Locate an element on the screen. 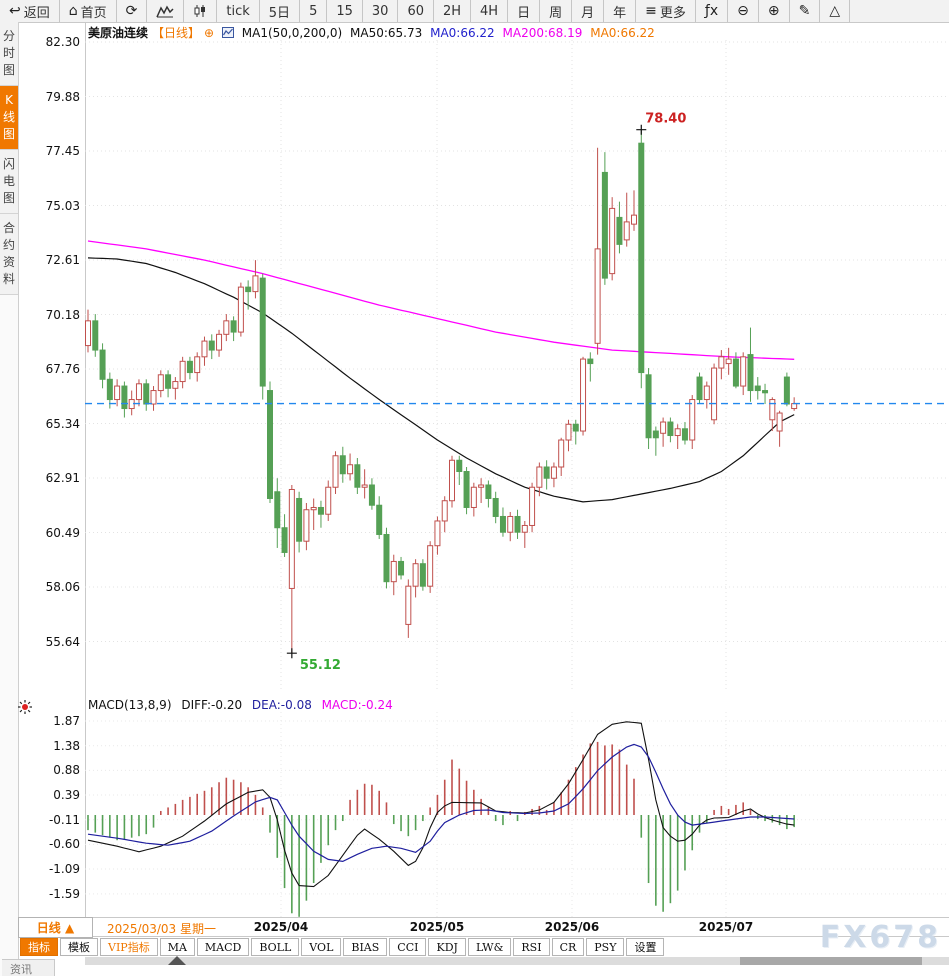 This screenshot has width=949, height=976. indicator-tab-模板: 模板 is located at coordinates (79, 947).